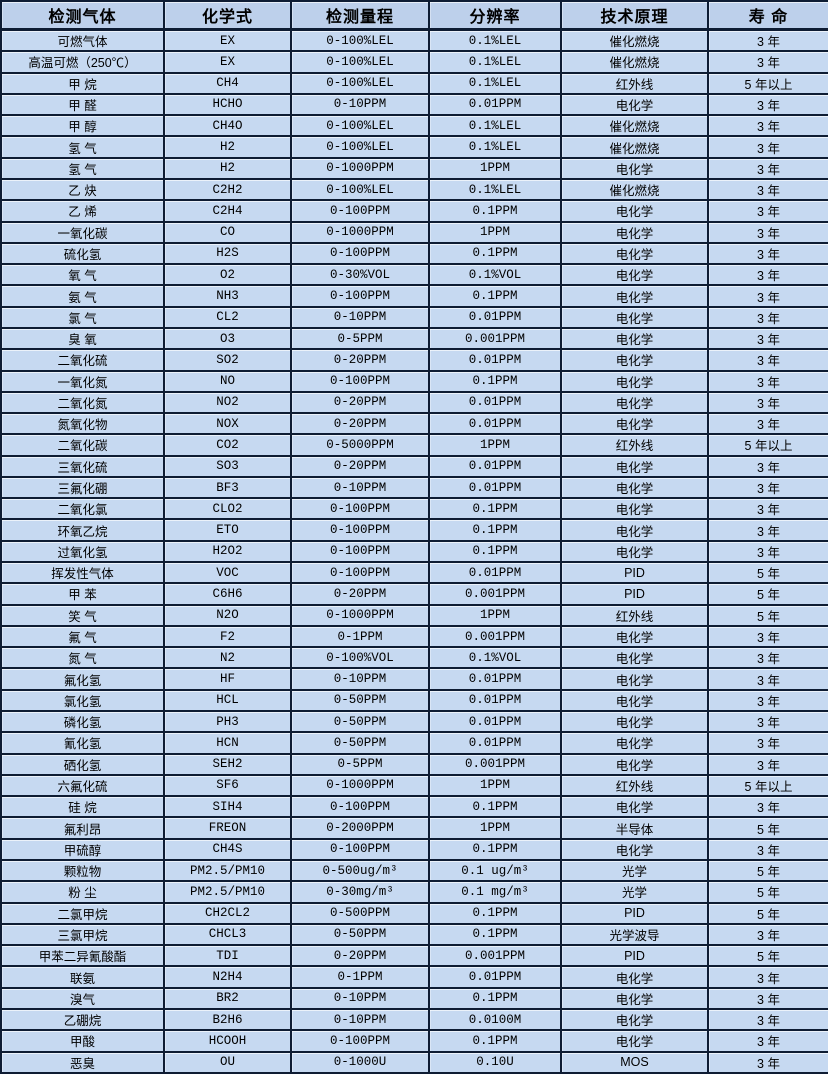 This screenshot has height=1074, width=828. What do you see at coordinates (82, 956) in the screenshot?
I see `cell-gas-name: 甲苯二异氰酸酯` at bounding box center [82, 956].